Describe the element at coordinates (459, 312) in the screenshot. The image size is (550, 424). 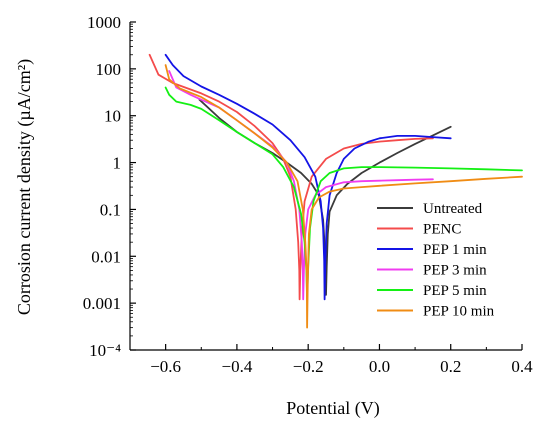
I see `legend-label-5: PEP 10 min` at that location.